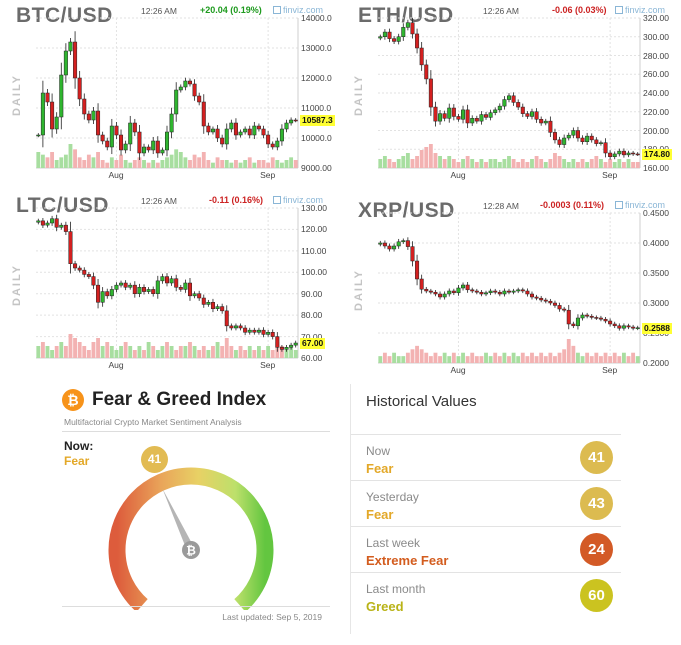  I want to click on y-tick-label: 11000.0, so click(316, 108).